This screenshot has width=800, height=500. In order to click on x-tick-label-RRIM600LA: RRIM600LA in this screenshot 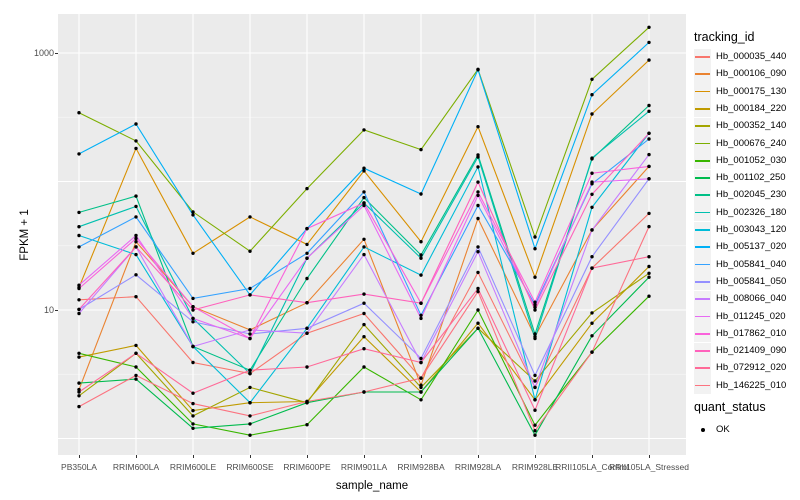, I will do `click(136, 467)`.